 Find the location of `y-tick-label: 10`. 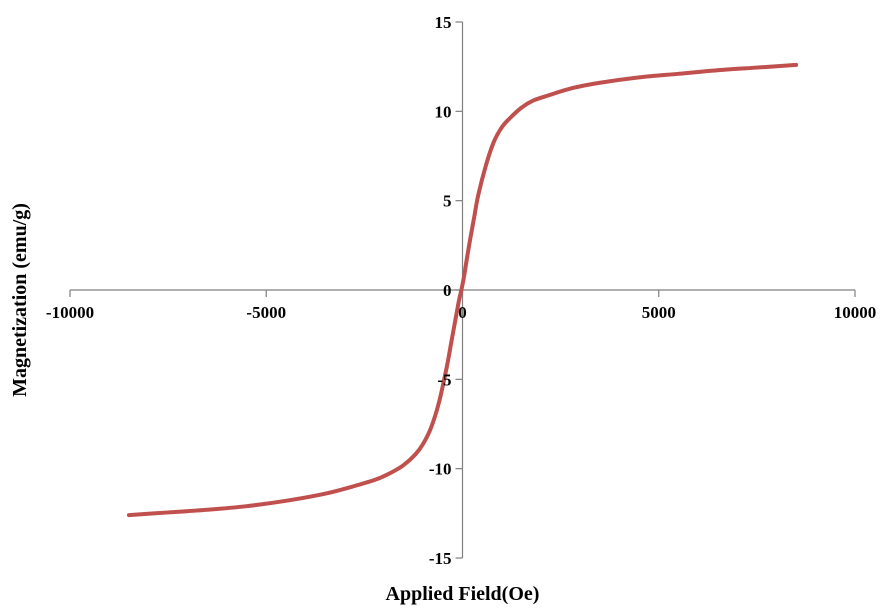

y-tick-label: 10 is located at coordinates (443, 111).